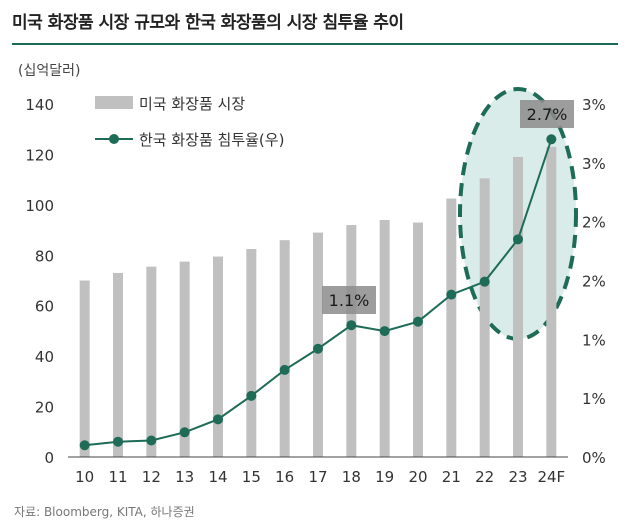 The height and width of the screenshot is (532, 630). I want to click on x-tick-label-10: 10, so click(84, 477).